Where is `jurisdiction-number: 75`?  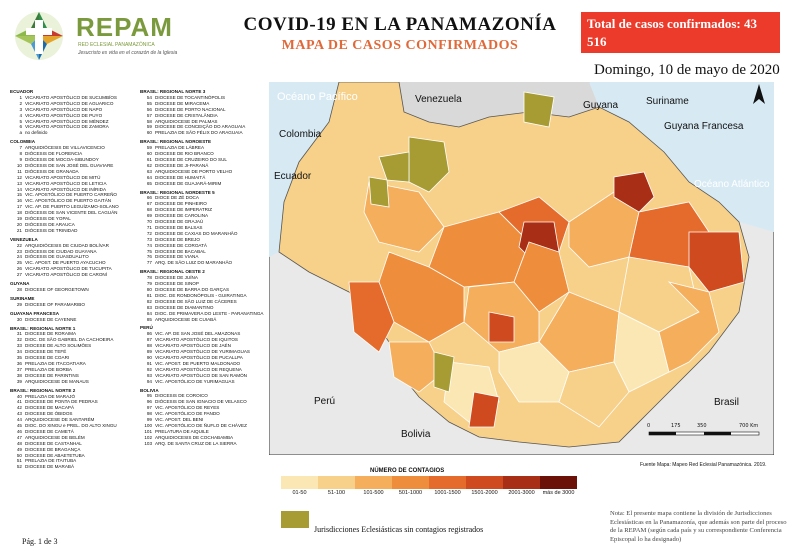
jurisdiction-number: 75 is located at coordinates (149, 251).